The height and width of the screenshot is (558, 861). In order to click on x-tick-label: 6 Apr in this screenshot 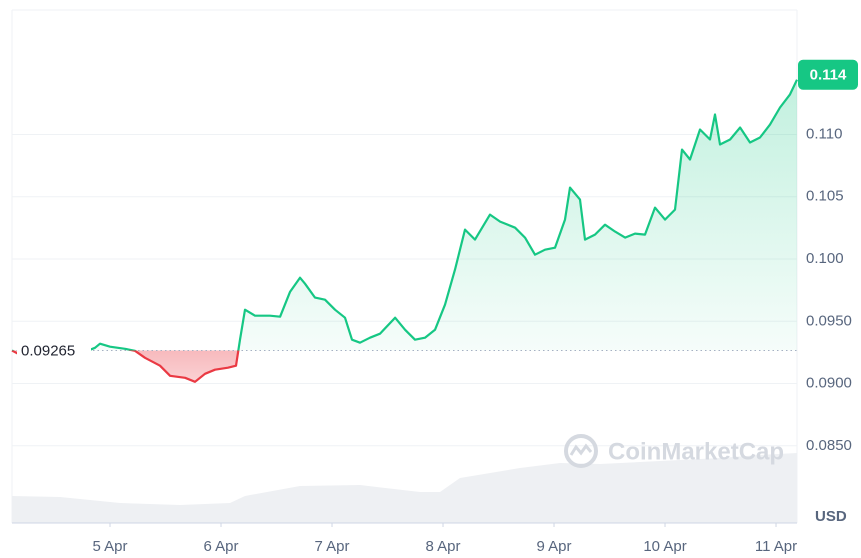, I will do `click(220, 546)`.